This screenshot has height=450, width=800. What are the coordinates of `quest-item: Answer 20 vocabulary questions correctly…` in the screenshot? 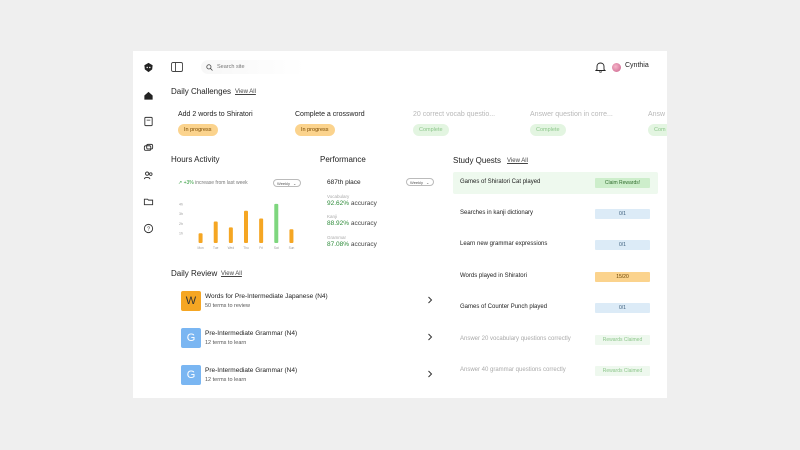 It's located at (555, 340).